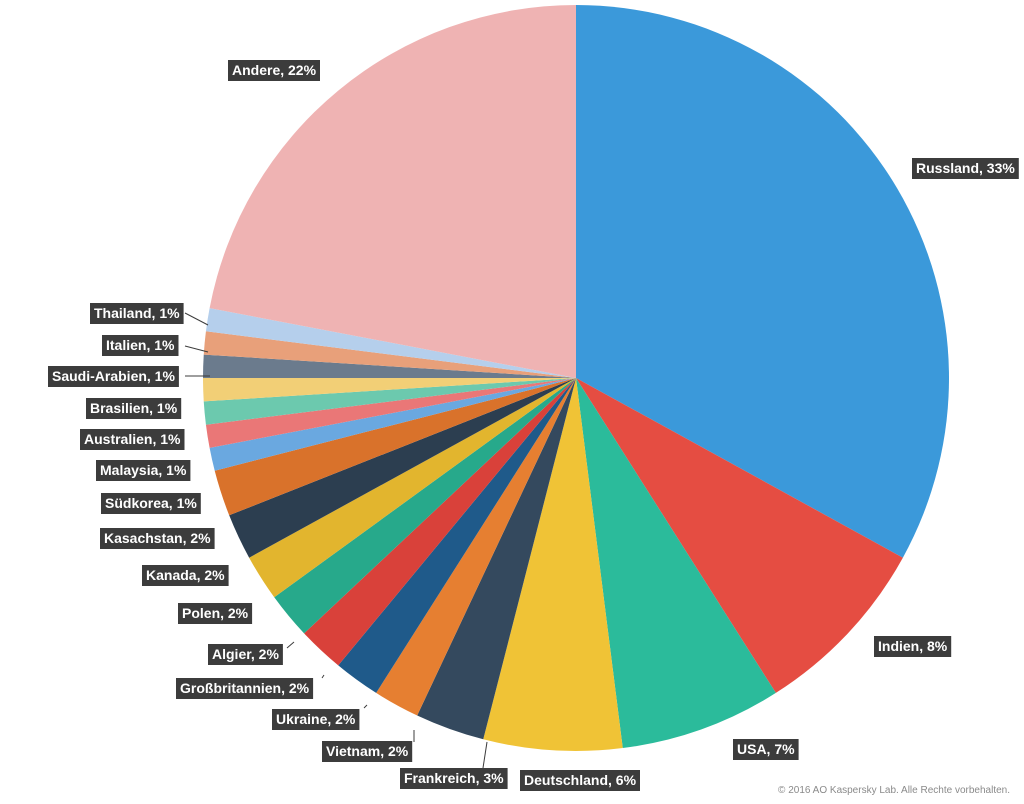 Image resolution: width=1024 pixels, height=804 pixels. I want to click on slice-label-usa: USA, 7%, so click(766, 749).